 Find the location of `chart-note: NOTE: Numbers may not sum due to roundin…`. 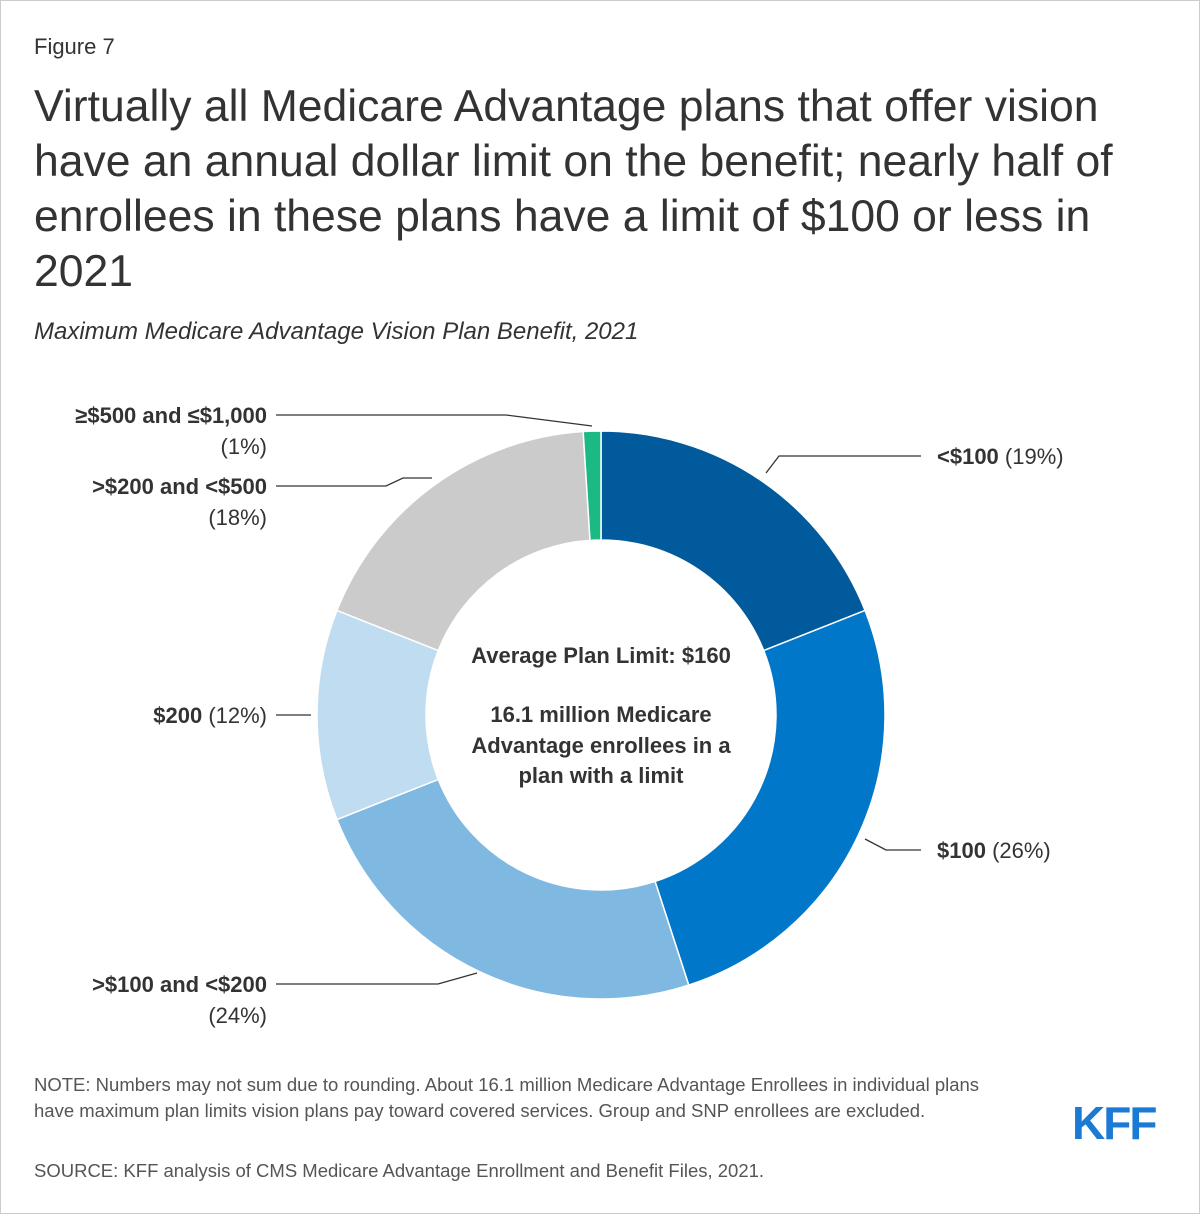

chart-note: NOTE: Numbers may not sum due to roundin… is located at coordinates (507, 1097).